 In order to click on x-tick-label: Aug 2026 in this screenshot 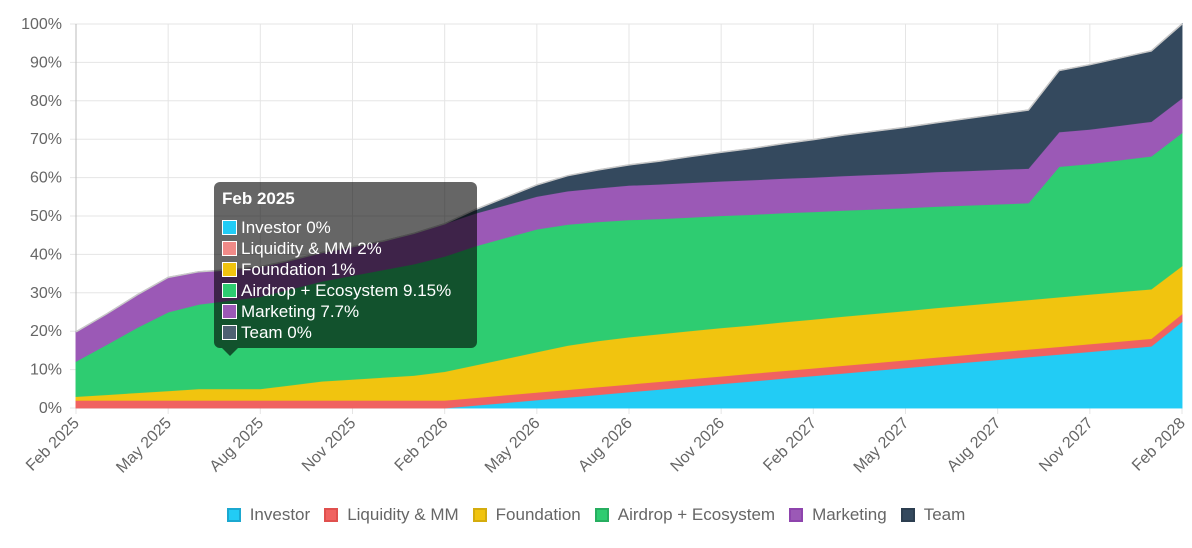, I will do `click(605, 445)`.